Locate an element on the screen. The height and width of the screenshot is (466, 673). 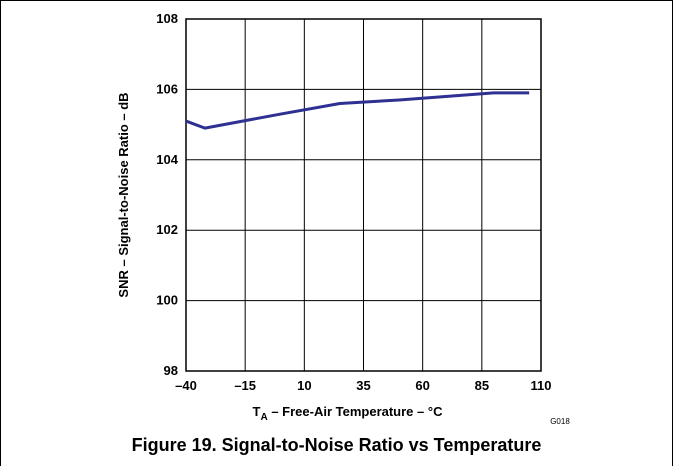
y-tick-label: 104 is located at coordinates (167, 159).